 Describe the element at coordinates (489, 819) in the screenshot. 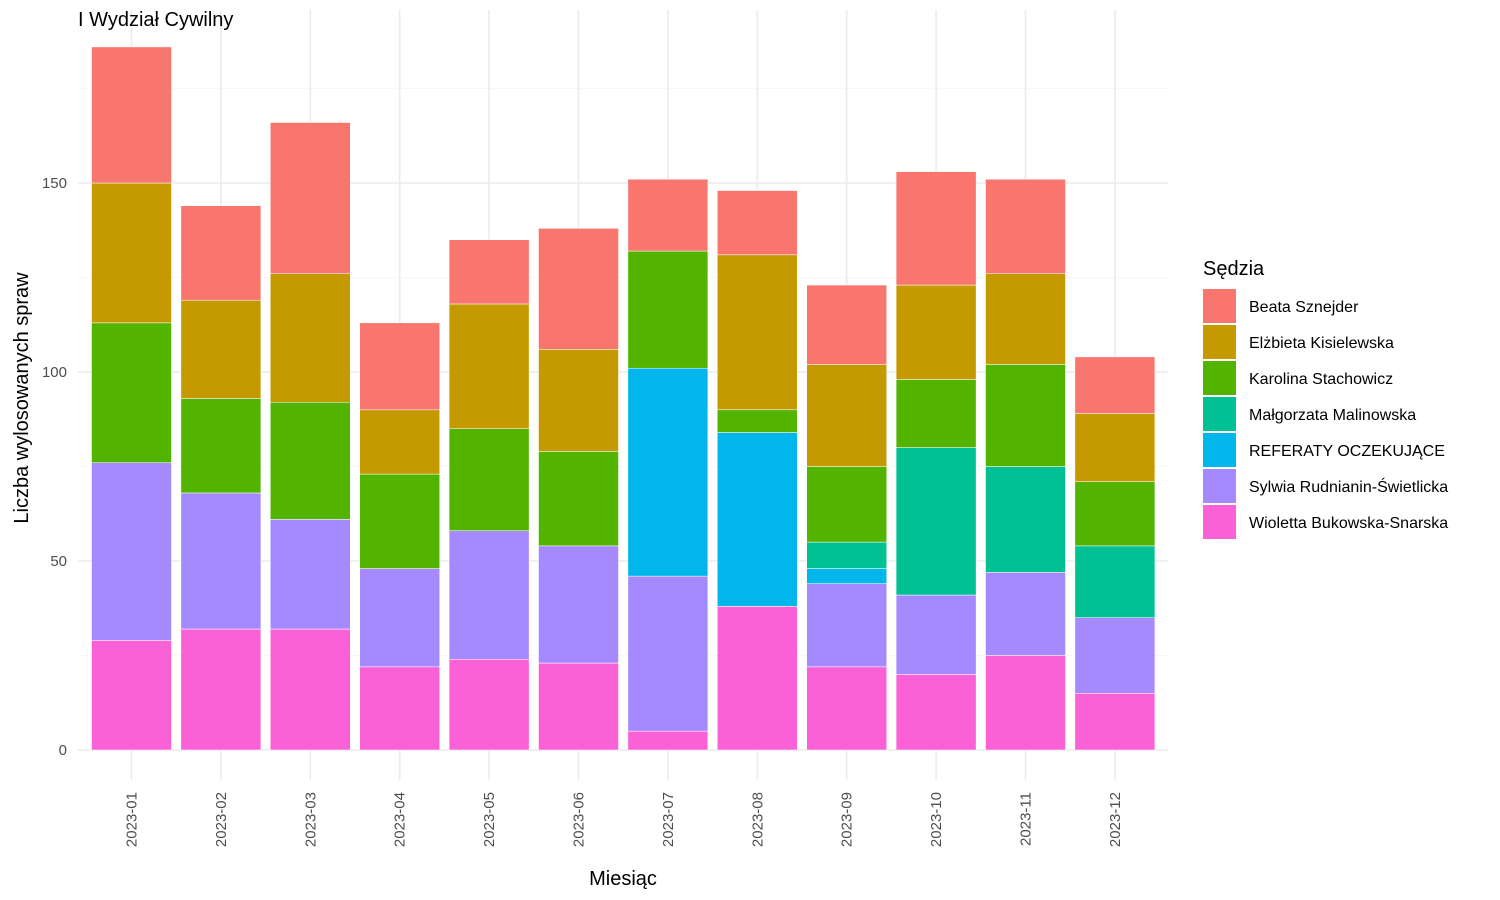

I see `x-tick-label: 2023-05` at that location.